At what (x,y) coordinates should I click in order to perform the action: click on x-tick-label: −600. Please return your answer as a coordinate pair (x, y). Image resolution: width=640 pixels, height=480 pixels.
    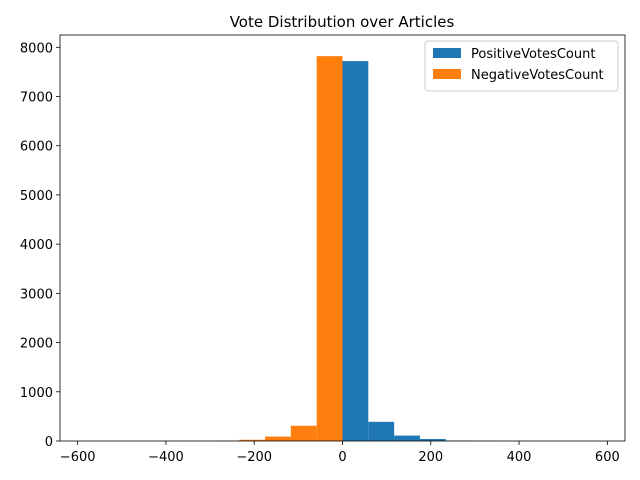
    Looking at the image, I should click on (78, 457).